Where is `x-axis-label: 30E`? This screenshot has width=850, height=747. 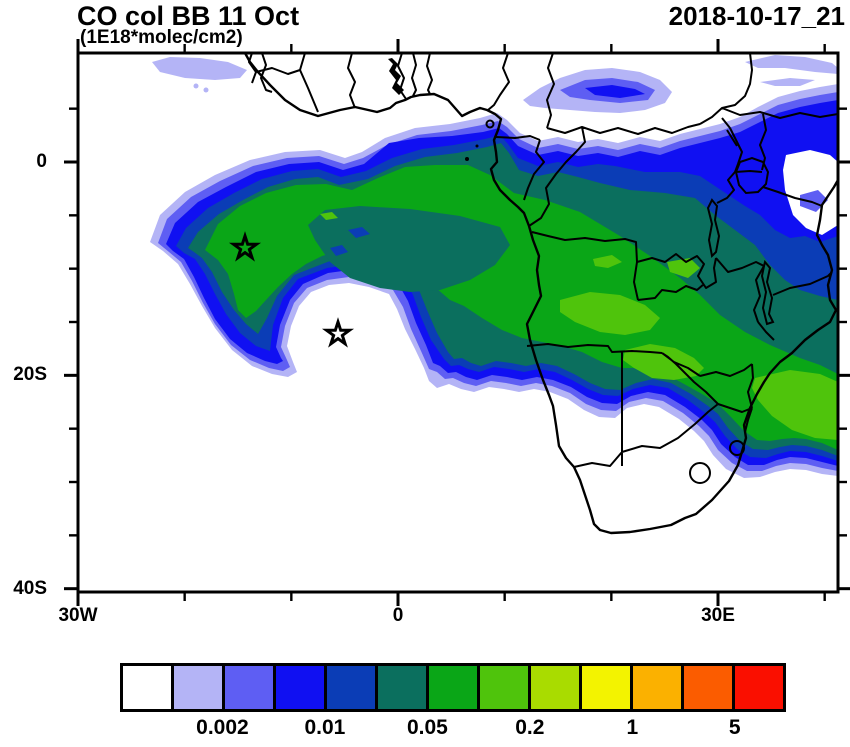 x-axis-label: 30E is located at coordinates (718, 615).